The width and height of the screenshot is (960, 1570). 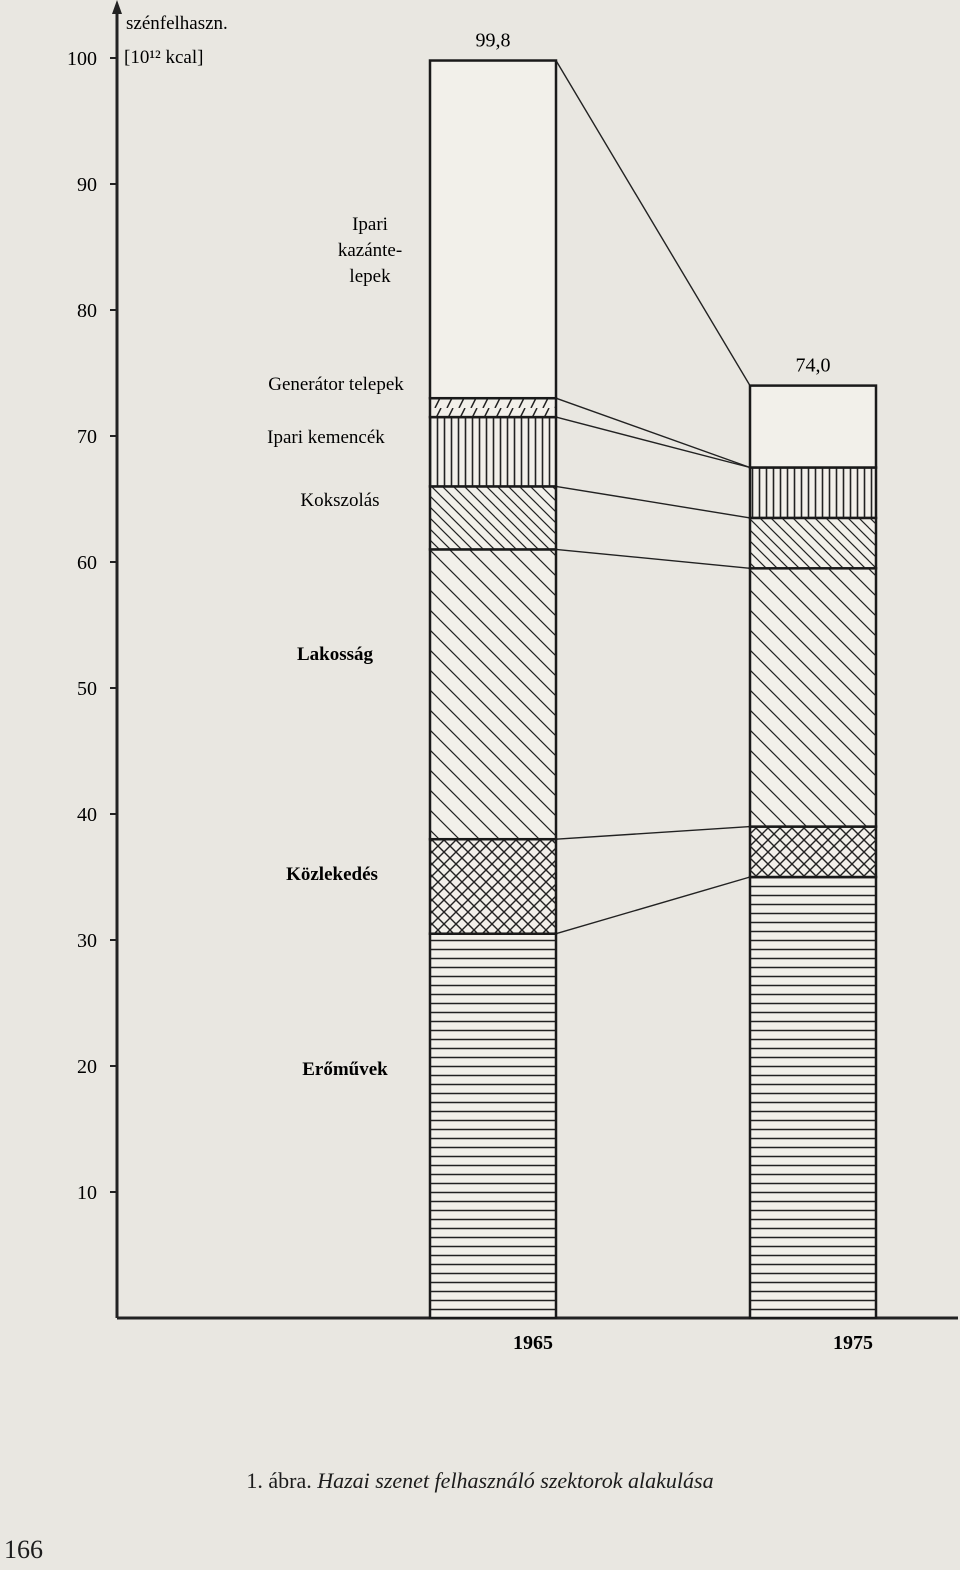 What do you see at coordinates (533, 1343) in the screenshot?
I see `category-label: 1965` at bounding box center [533, 1343].